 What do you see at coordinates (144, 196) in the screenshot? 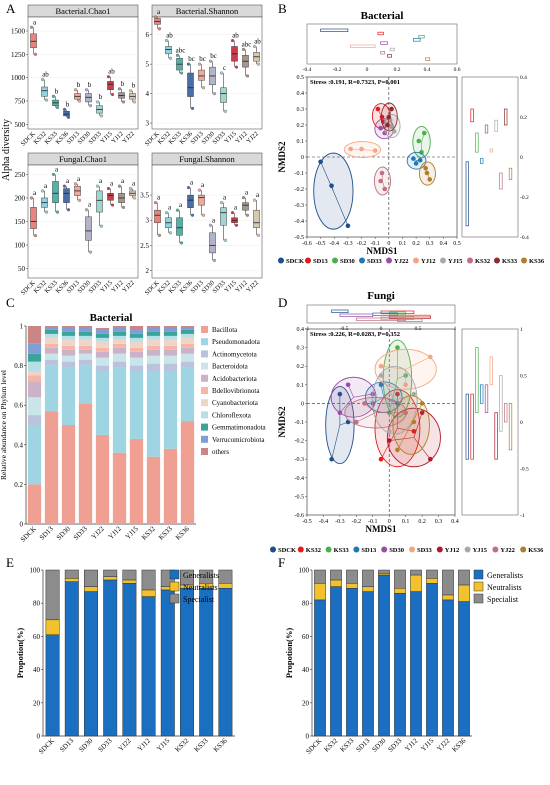
I see `y-tick-label: 3.5` at bounding box center [144, 196].